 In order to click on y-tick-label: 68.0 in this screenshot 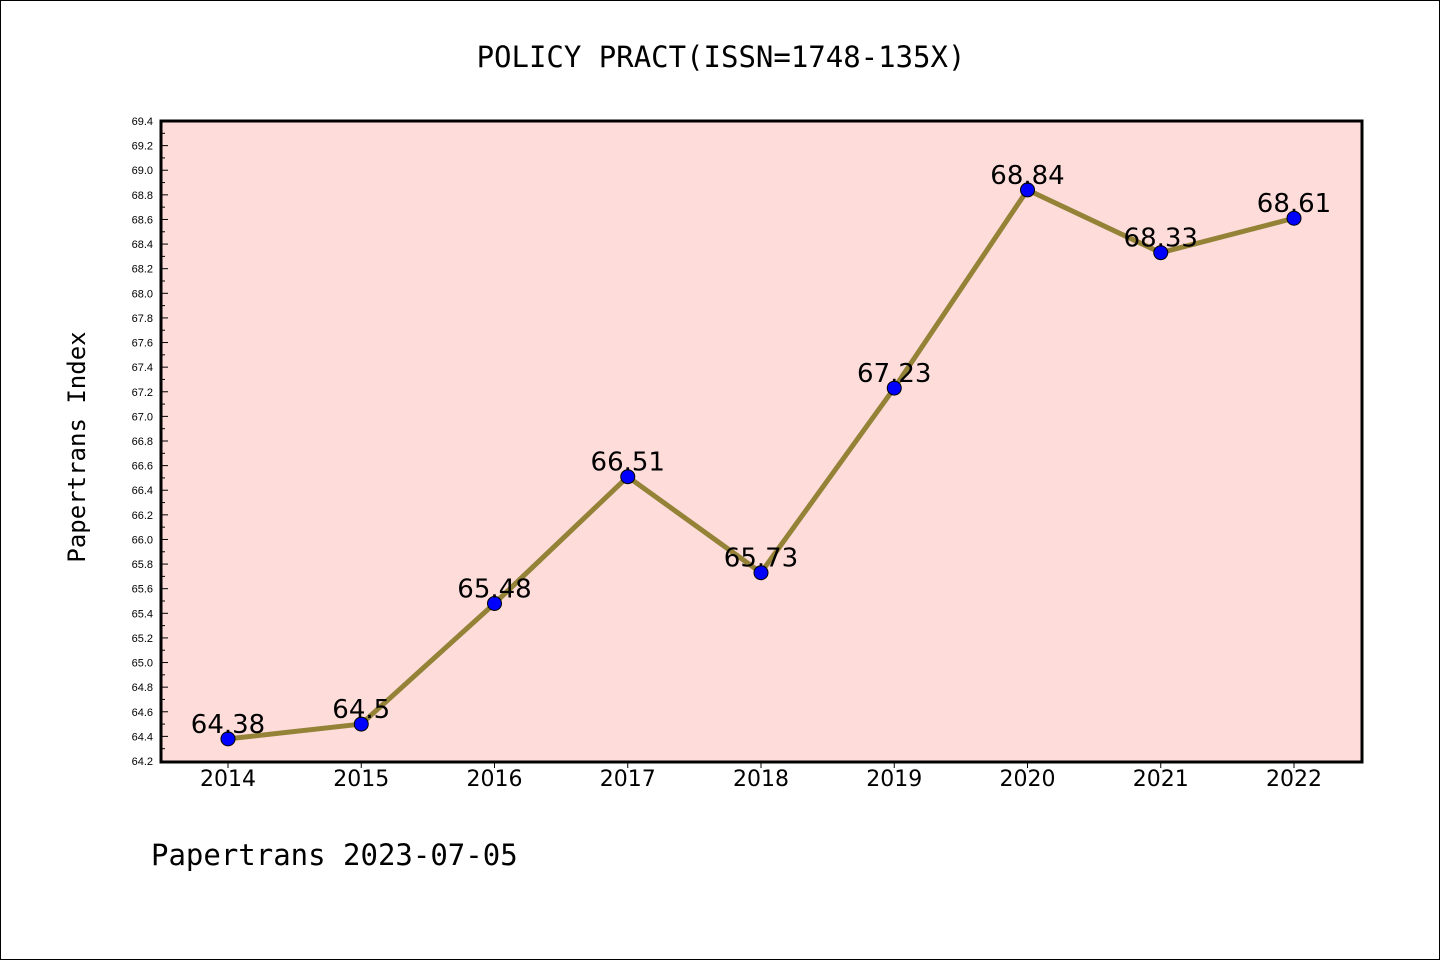, I will do `click(142, 294)`.